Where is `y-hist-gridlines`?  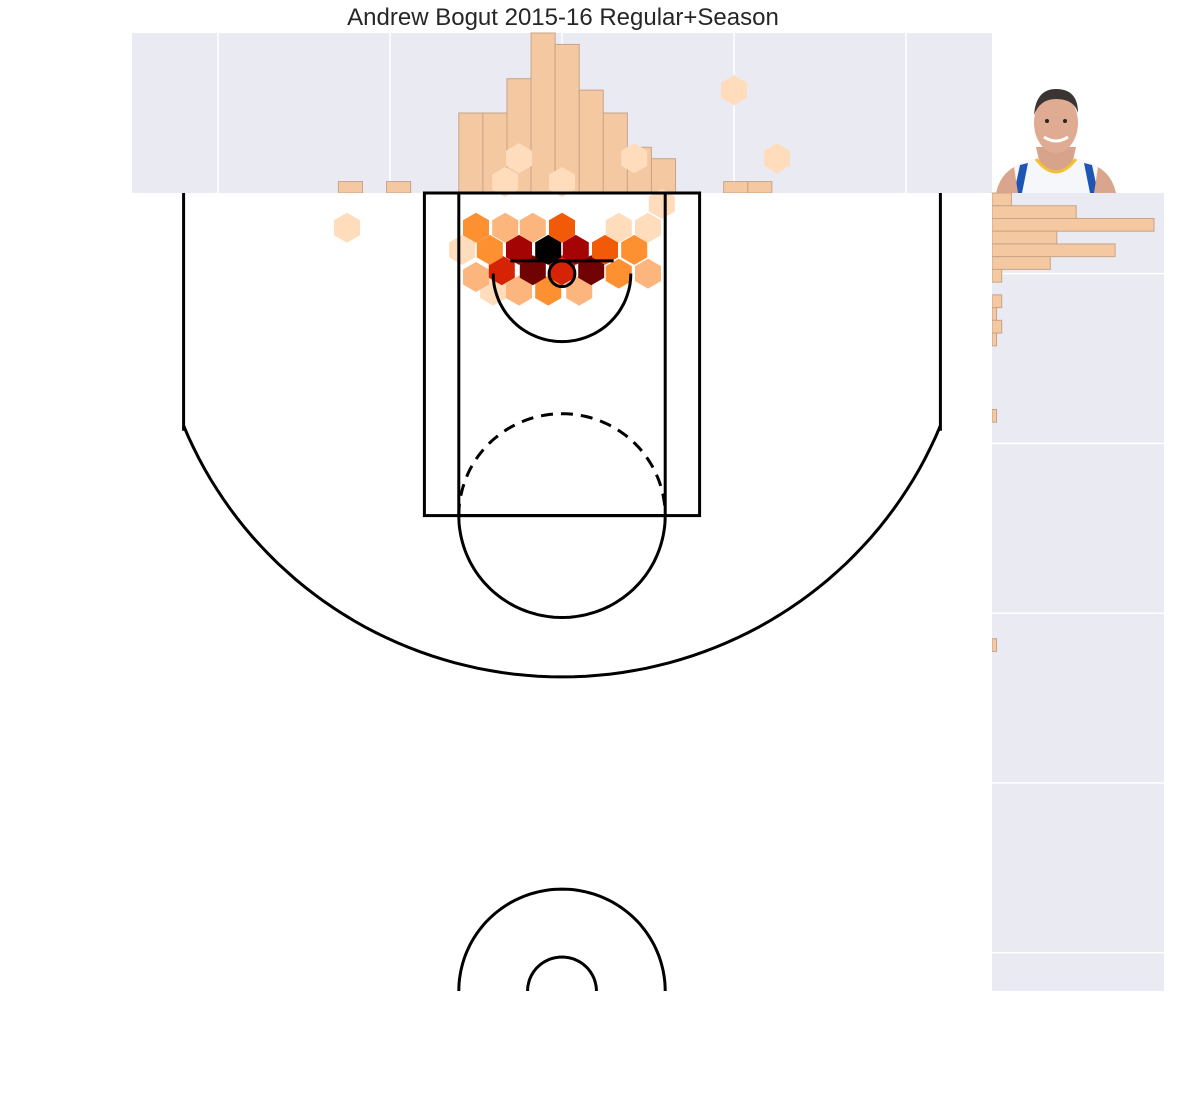
y-hist-gridlines is located at coordinates (1078, 613).